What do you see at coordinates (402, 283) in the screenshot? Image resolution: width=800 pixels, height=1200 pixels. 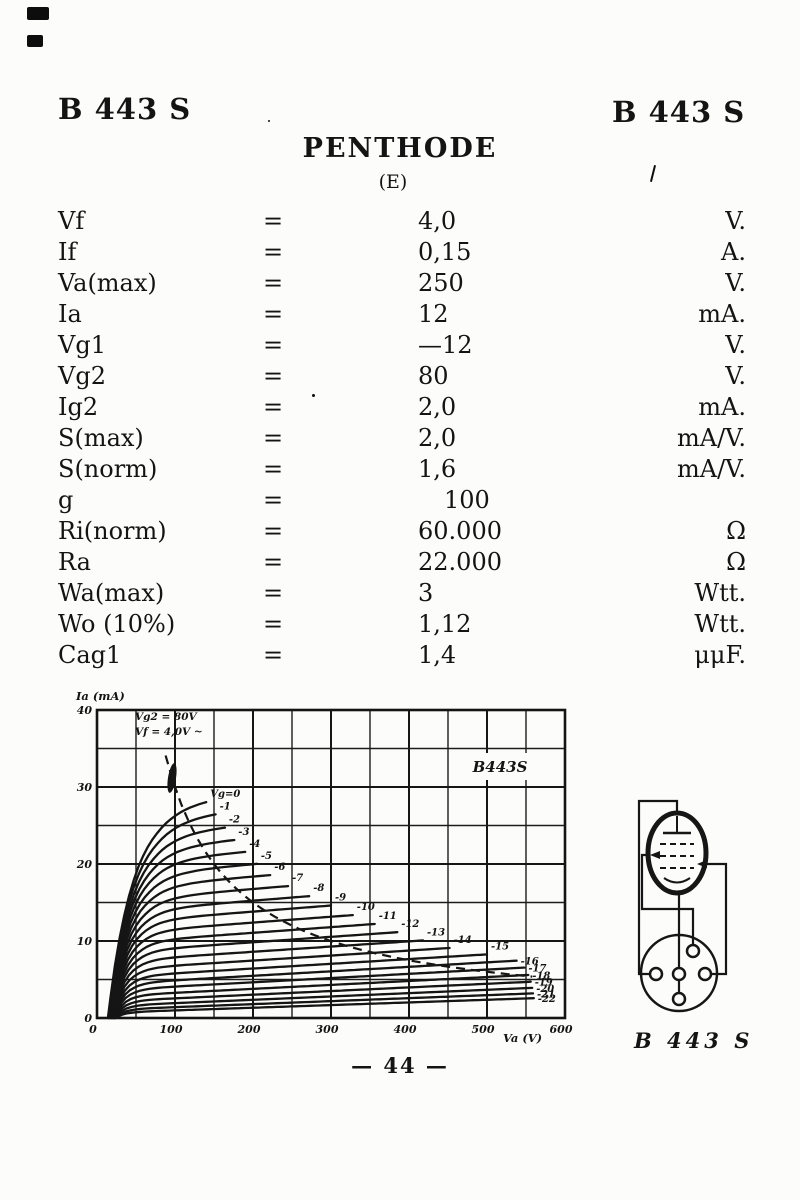 I see `spec-row: Va(max) = 250 V.` at bounding box center [402, 283].